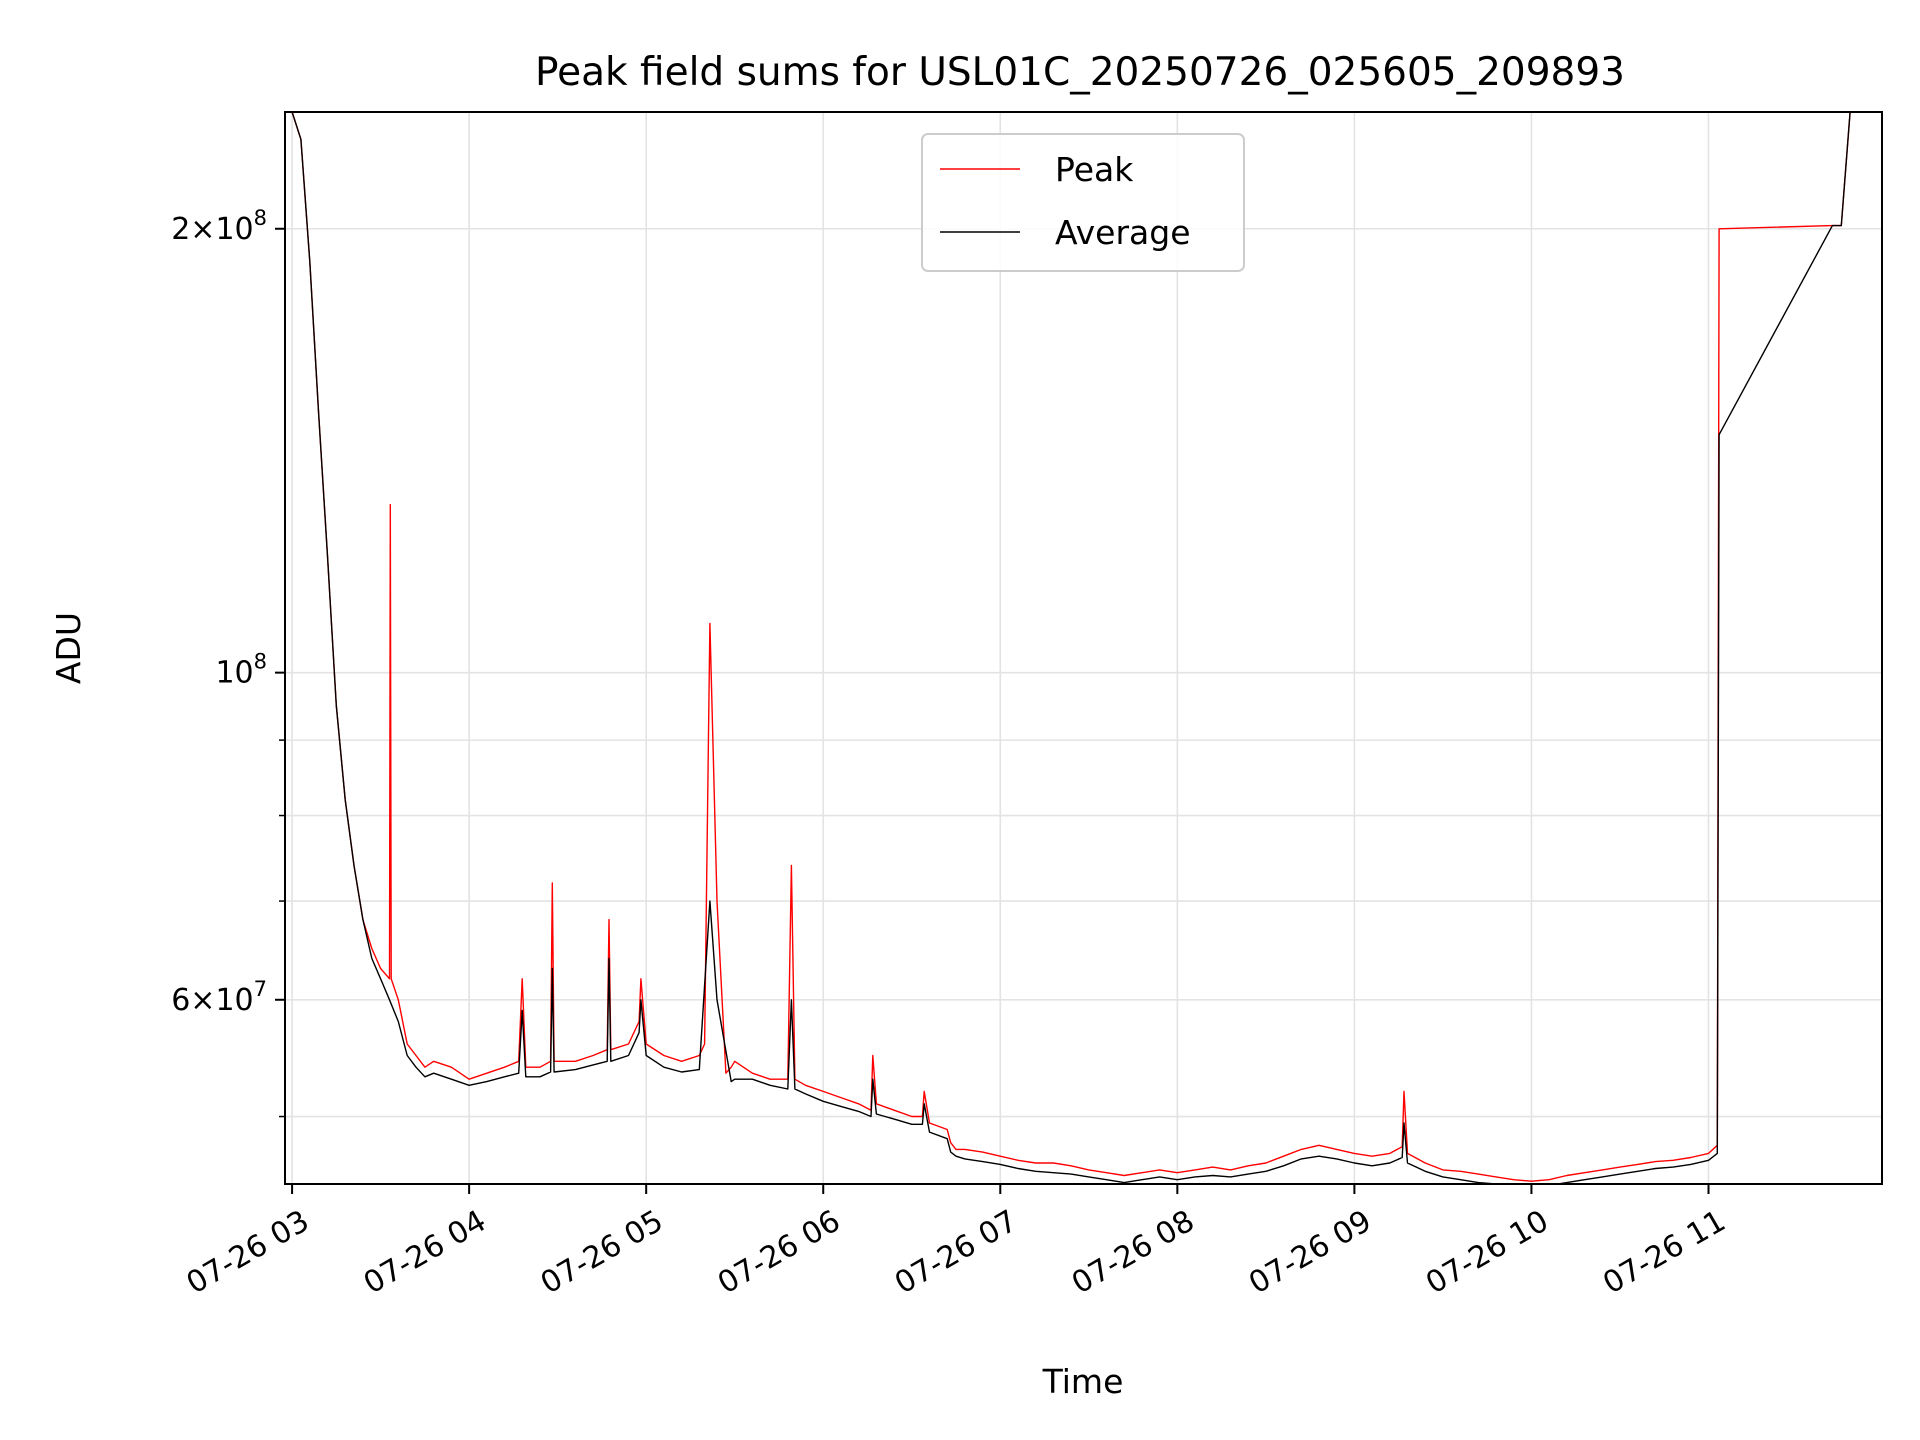 The image size is (1920, 1440). I want to click on y-tick-label: 2×108, so click(219, 226).